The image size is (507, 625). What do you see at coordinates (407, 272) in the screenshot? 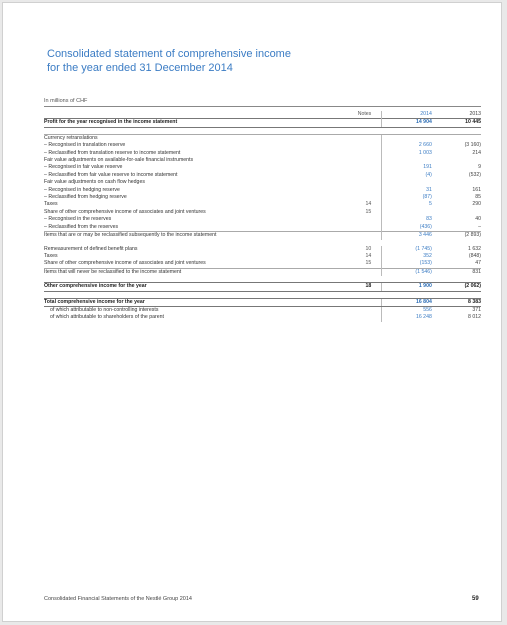
I see `value-2014: (1 546)` at bounding box center [407, 272].